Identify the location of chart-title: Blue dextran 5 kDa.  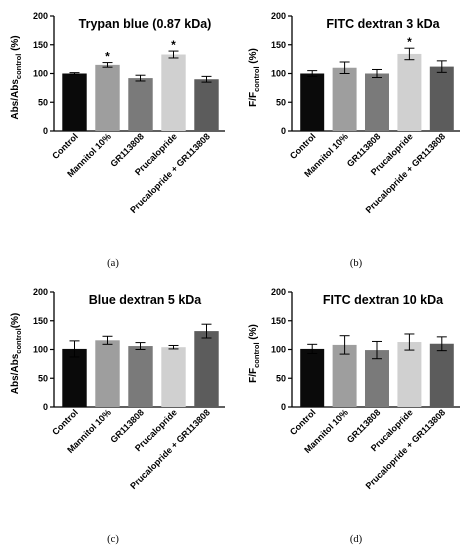
(146, 300).